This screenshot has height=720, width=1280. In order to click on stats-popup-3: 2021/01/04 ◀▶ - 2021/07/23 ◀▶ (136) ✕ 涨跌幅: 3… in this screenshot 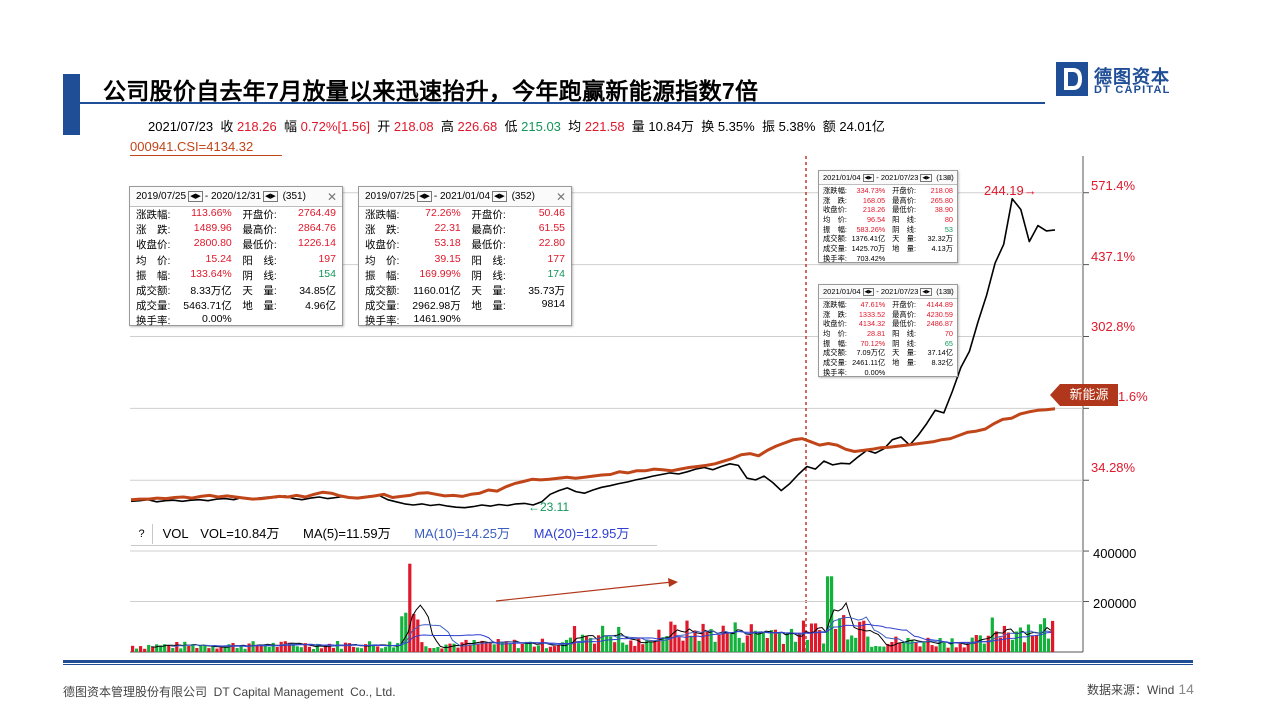, I will do `click(888, 216)`.